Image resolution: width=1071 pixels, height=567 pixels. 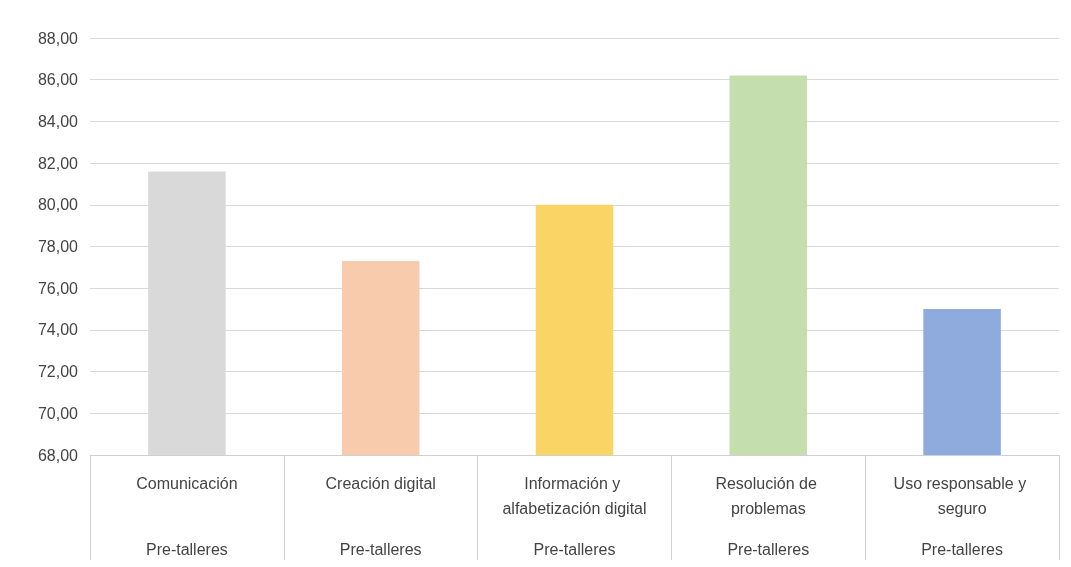 What do you see at coordinates (58, 413) in the screenshot?
I see `y-tick-label: 70,00` at bounding box center [58, 413].